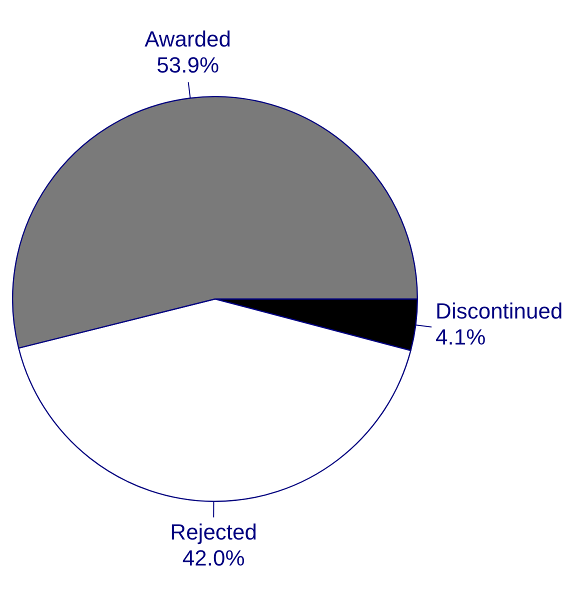 The image size is (587, 589). Describe the element at coordinates (461, 337) in the screenshot. I see `data-label: 4.1%` at that location.